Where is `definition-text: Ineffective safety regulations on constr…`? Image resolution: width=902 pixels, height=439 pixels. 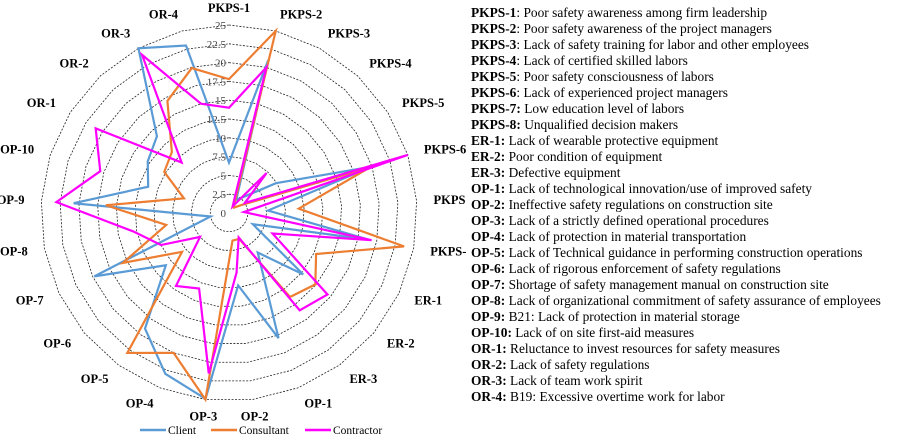 definition-text: Ineffective safety regulations on constr… is located at coordinates (639, 204).